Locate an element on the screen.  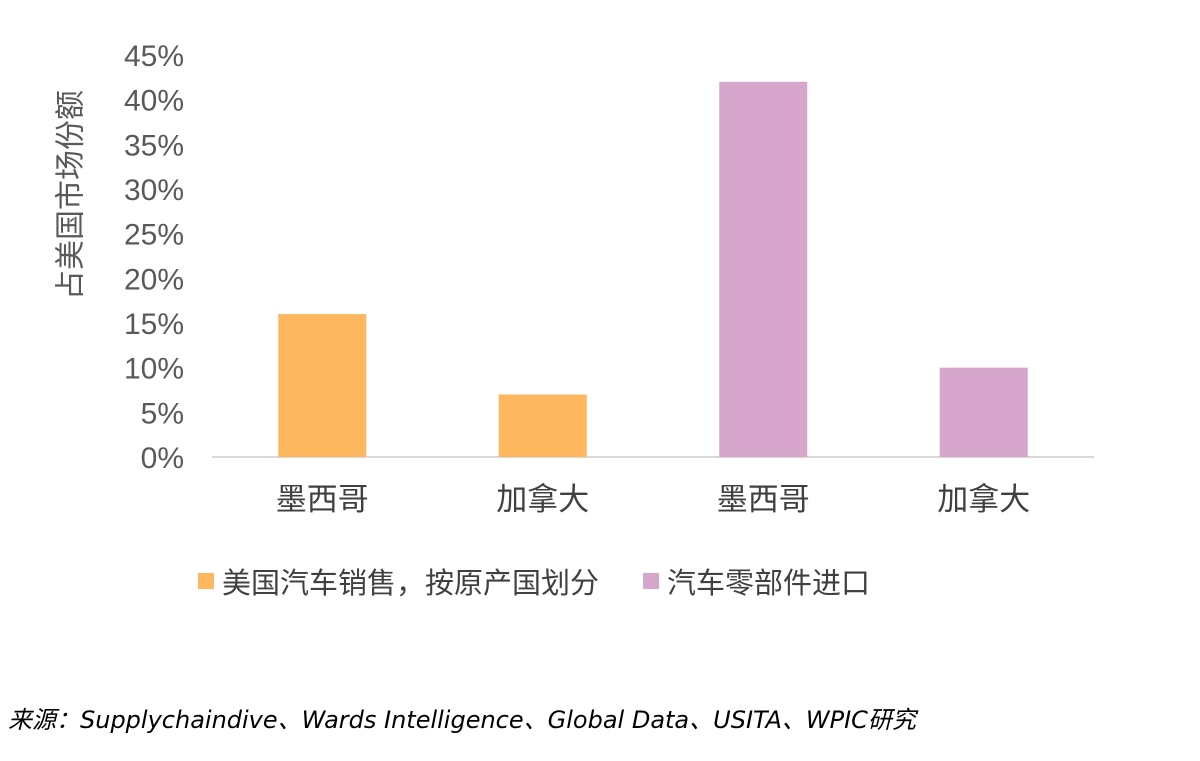
legend-swatch-sales is located at coordinates (206, 581).